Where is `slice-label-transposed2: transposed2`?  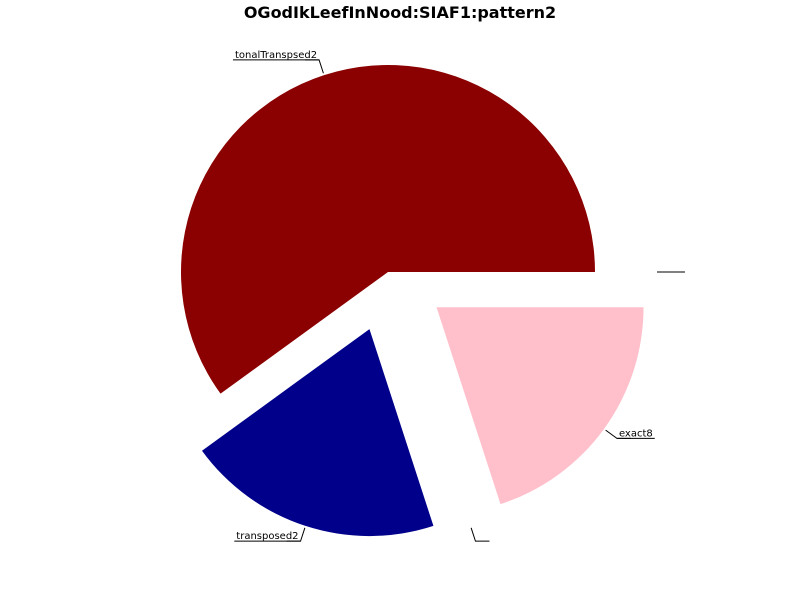 slice-label-transposed2: transposed2 is located at coordinates (267, 536).